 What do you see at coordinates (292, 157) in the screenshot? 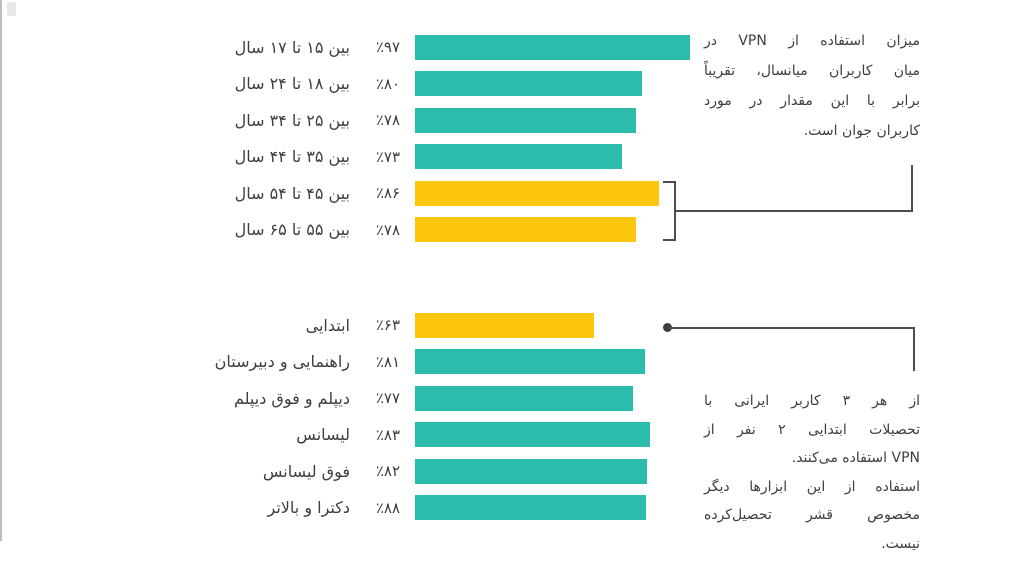
I see `category-label: بین ۳۵ تا ۴۴ سال` at bounding box center [292, 157].